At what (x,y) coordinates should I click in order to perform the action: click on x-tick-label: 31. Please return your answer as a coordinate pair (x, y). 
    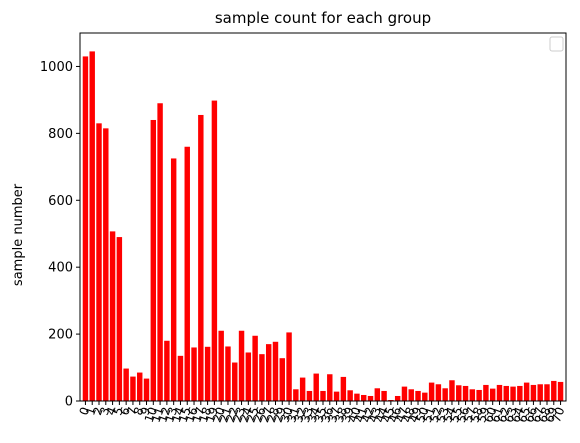
    Looking at the image, I should click on (293, 414).